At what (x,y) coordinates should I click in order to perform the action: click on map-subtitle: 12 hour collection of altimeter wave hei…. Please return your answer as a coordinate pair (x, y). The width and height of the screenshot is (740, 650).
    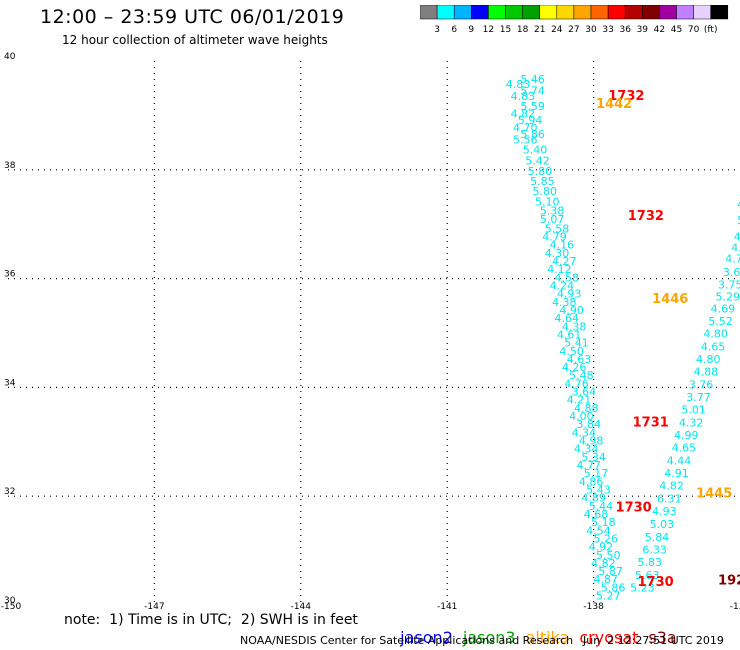
    Looking at the image, I should click on (195, 40).